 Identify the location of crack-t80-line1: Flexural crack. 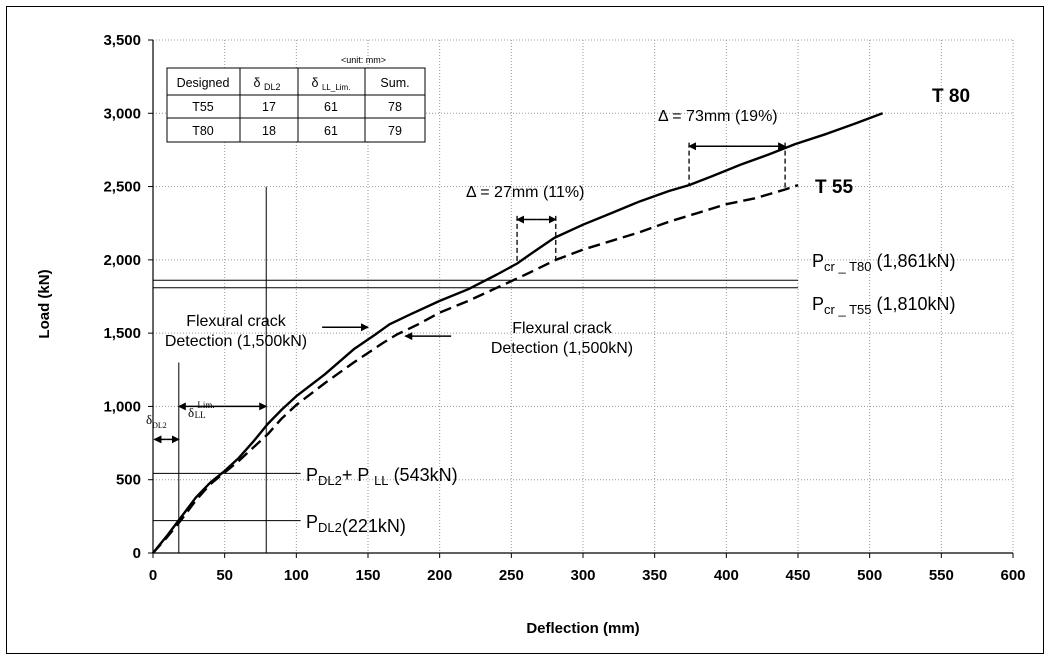
(236, 321).